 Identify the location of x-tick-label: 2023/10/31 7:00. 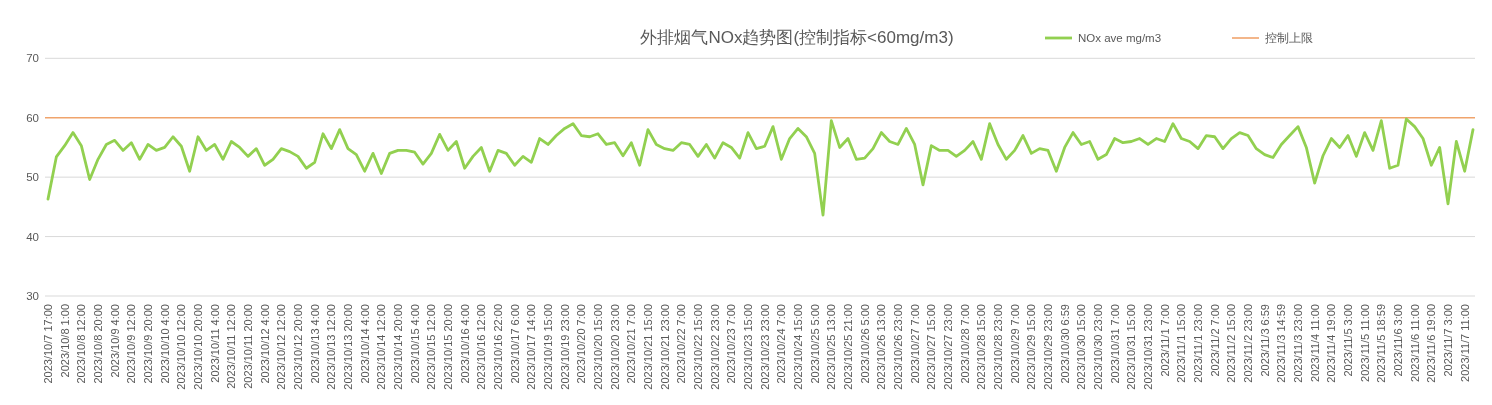
(1114, 344).